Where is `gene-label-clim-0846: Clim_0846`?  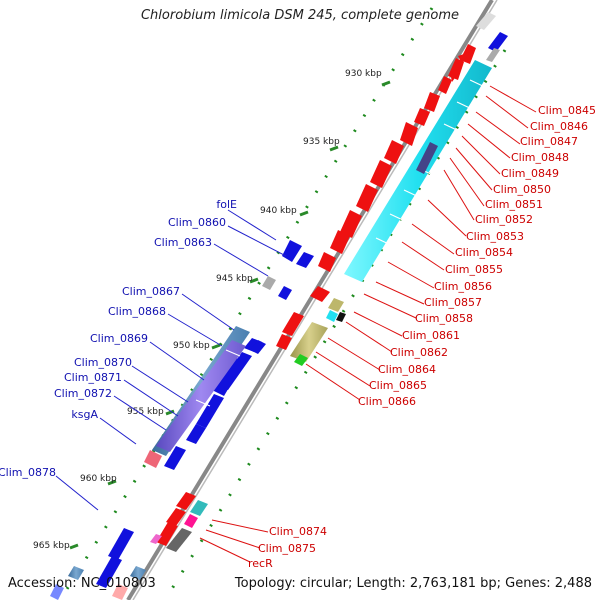 gene-label-clim-0846: Clim_0846 is located at coordinates (559, 126).